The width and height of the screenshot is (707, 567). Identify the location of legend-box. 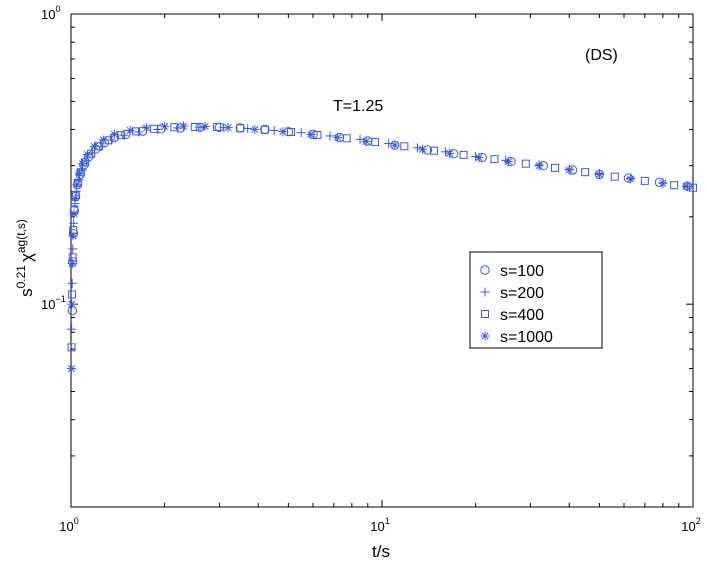
(536, 300).